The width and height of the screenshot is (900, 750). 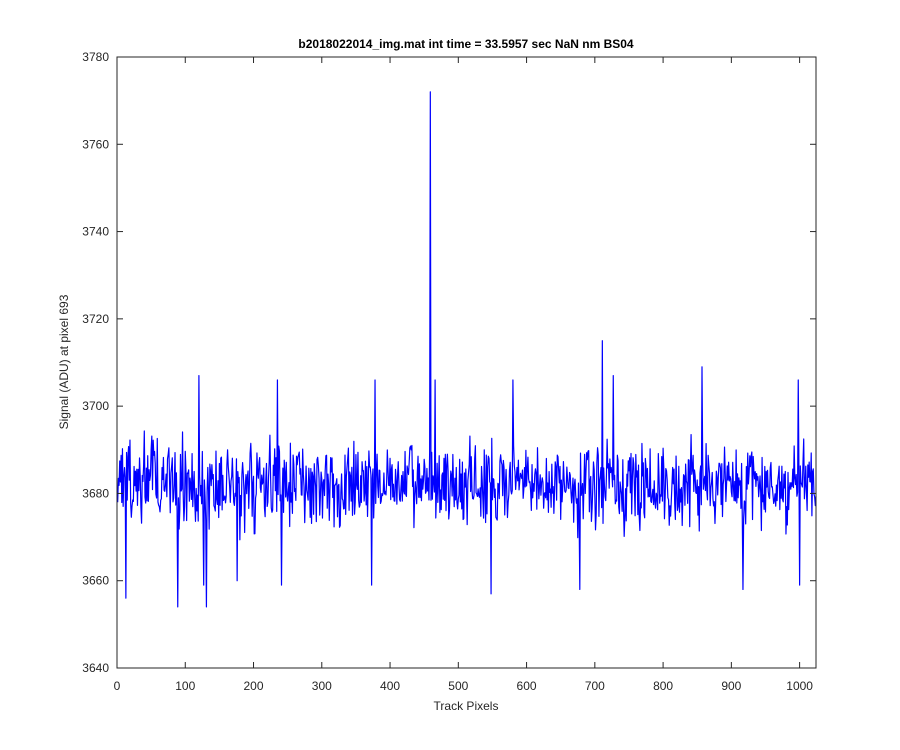 What do you see at coordinates (117, 686) in the screenshot?
I see `x-tick-label: 0` at bounding box center [117, 686].